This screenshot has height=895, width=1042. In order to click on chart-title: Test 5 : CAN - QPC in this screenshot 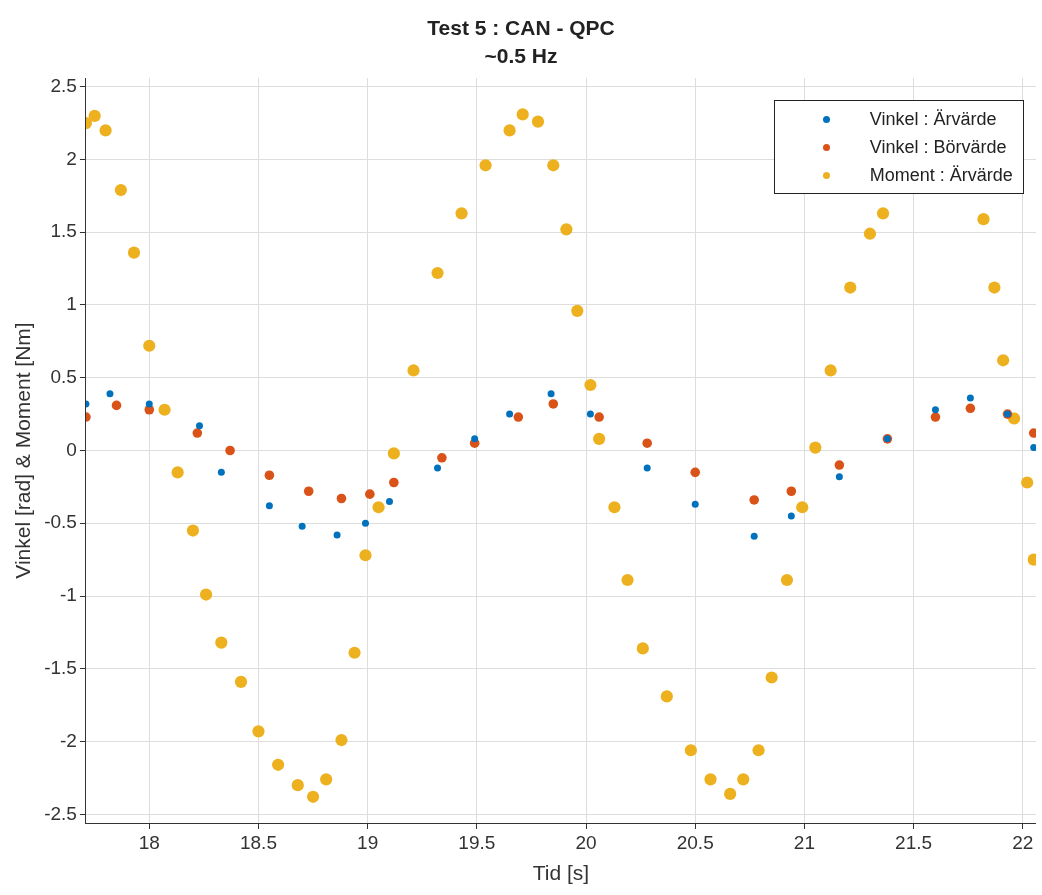, I will do `click(521, 28)`.